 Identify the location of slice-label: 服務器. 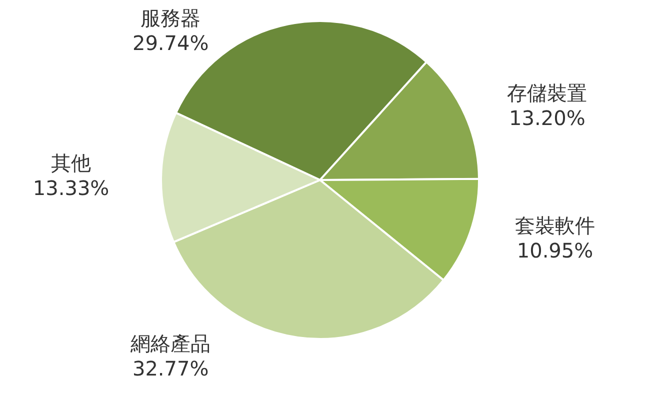
(170, 18).